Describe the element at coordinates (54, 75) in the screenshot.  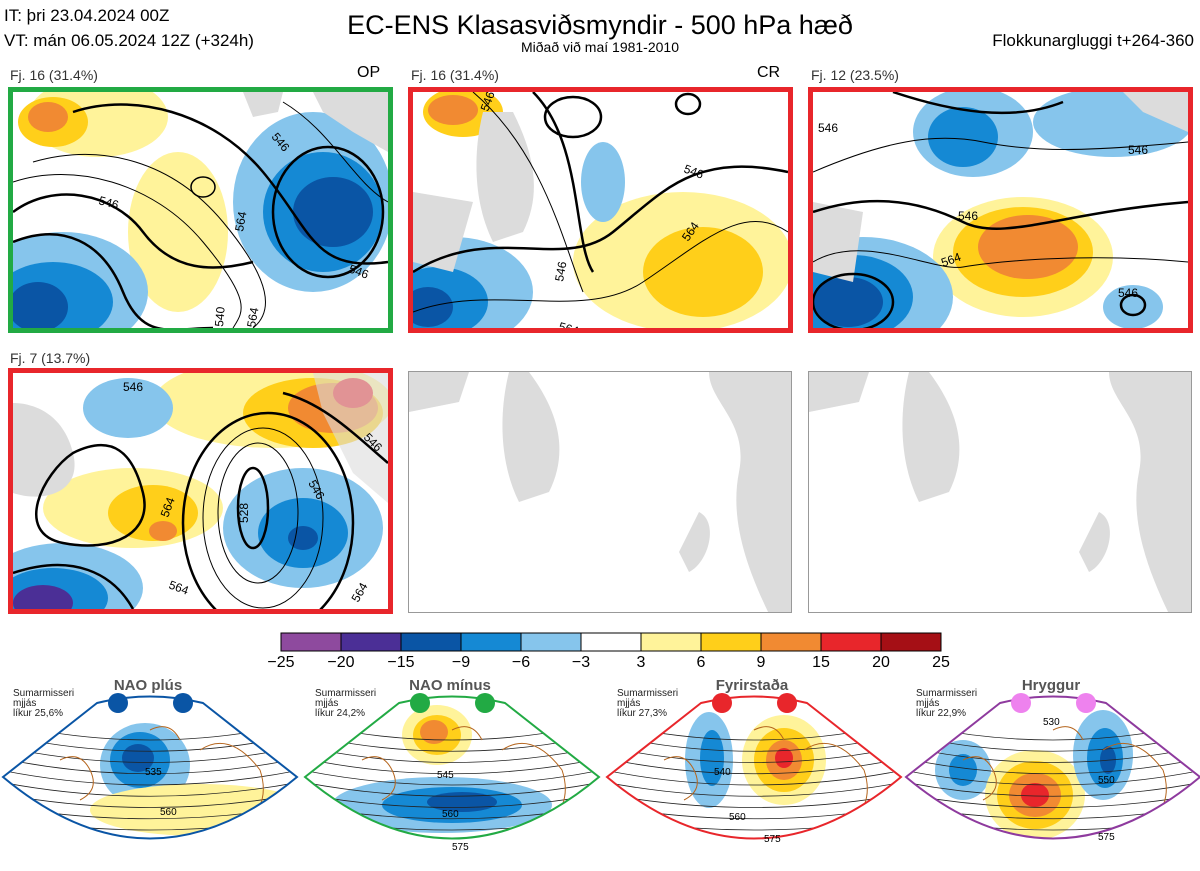
I see `panel-1-label: Fj. 16 (31.4%)` at that location.